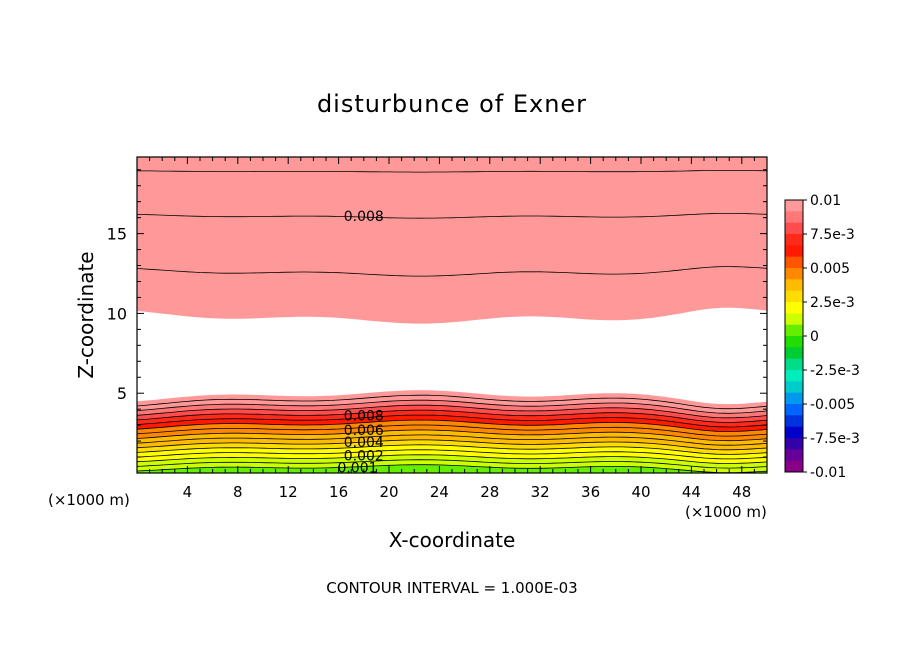  I want to click on colorbar-label: 0, so click(814, 337).